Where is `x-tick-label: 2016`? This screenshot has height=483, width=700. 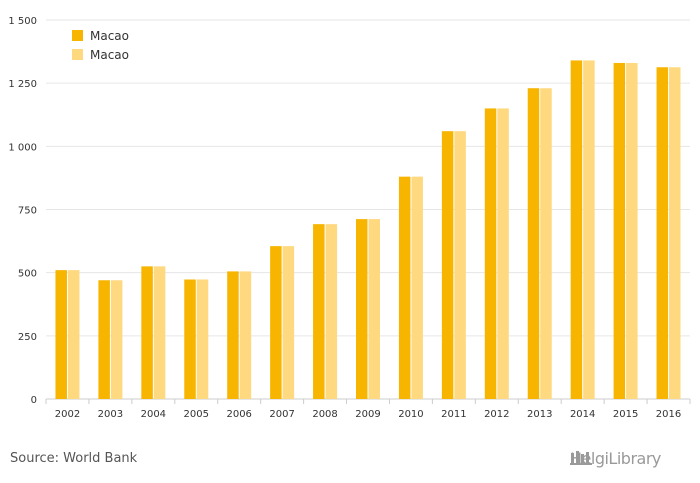 x-tick-label: 2016 is located at coordinates (668, 414).